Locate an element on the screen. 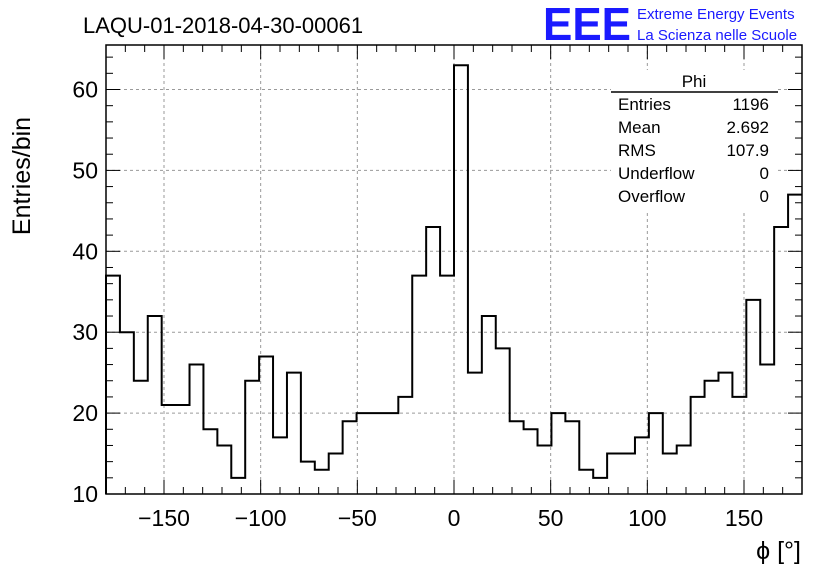  stats-label: Underflow is located at coordinates (656, 173).